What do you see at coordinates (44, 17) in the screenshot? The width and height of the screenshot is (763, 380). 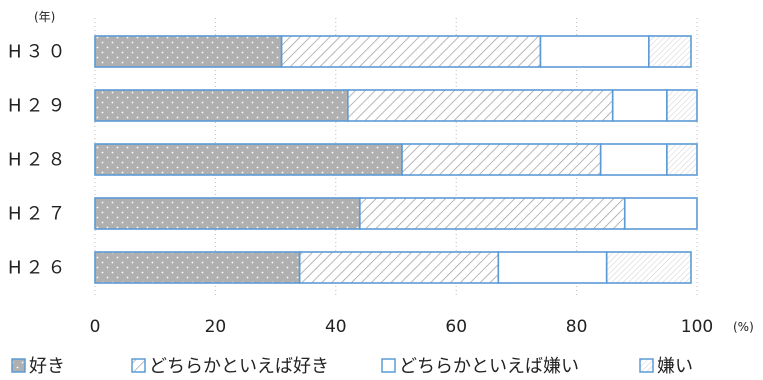 I see `y-unit-label: (年)` at bounding box center [44, 17].